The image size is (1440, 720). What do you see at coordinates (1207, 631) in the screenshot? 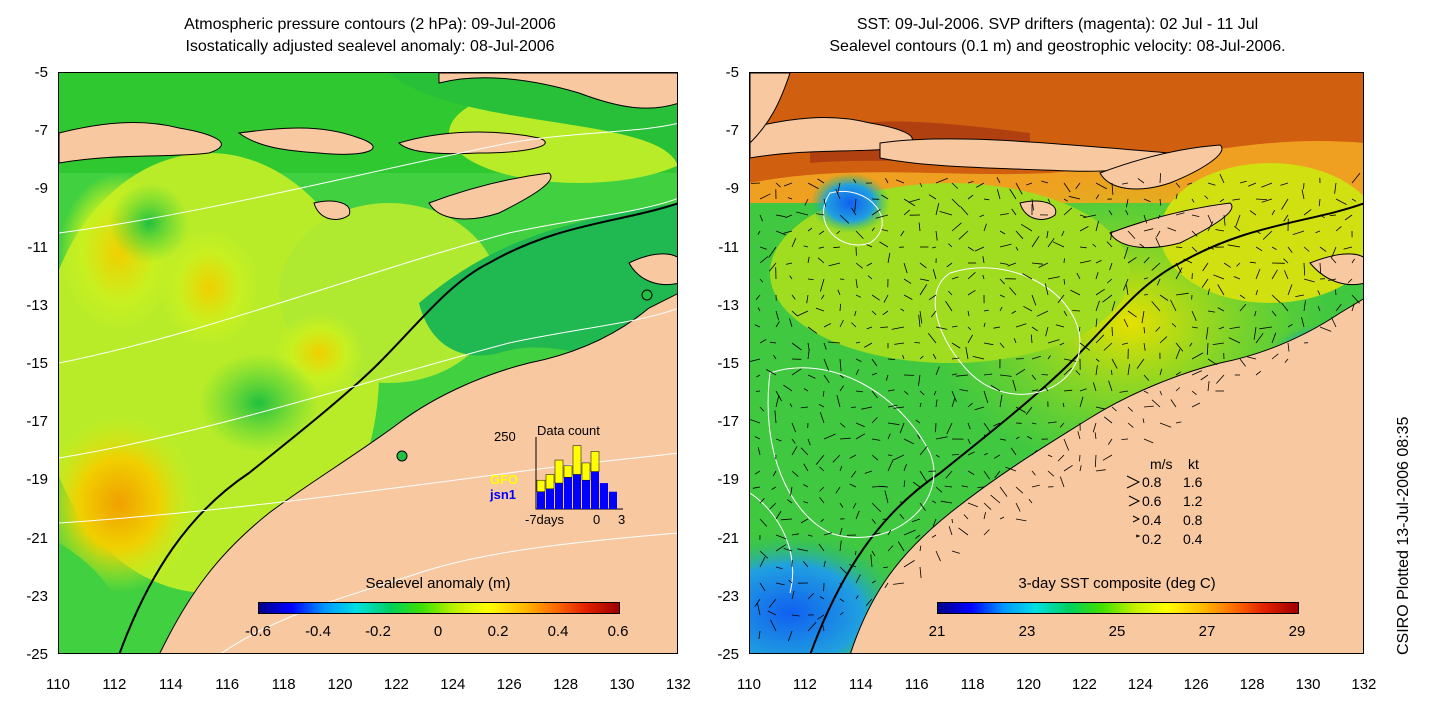
I see `colorbar-tick-label: 27` at bounding box center [1207, 631].